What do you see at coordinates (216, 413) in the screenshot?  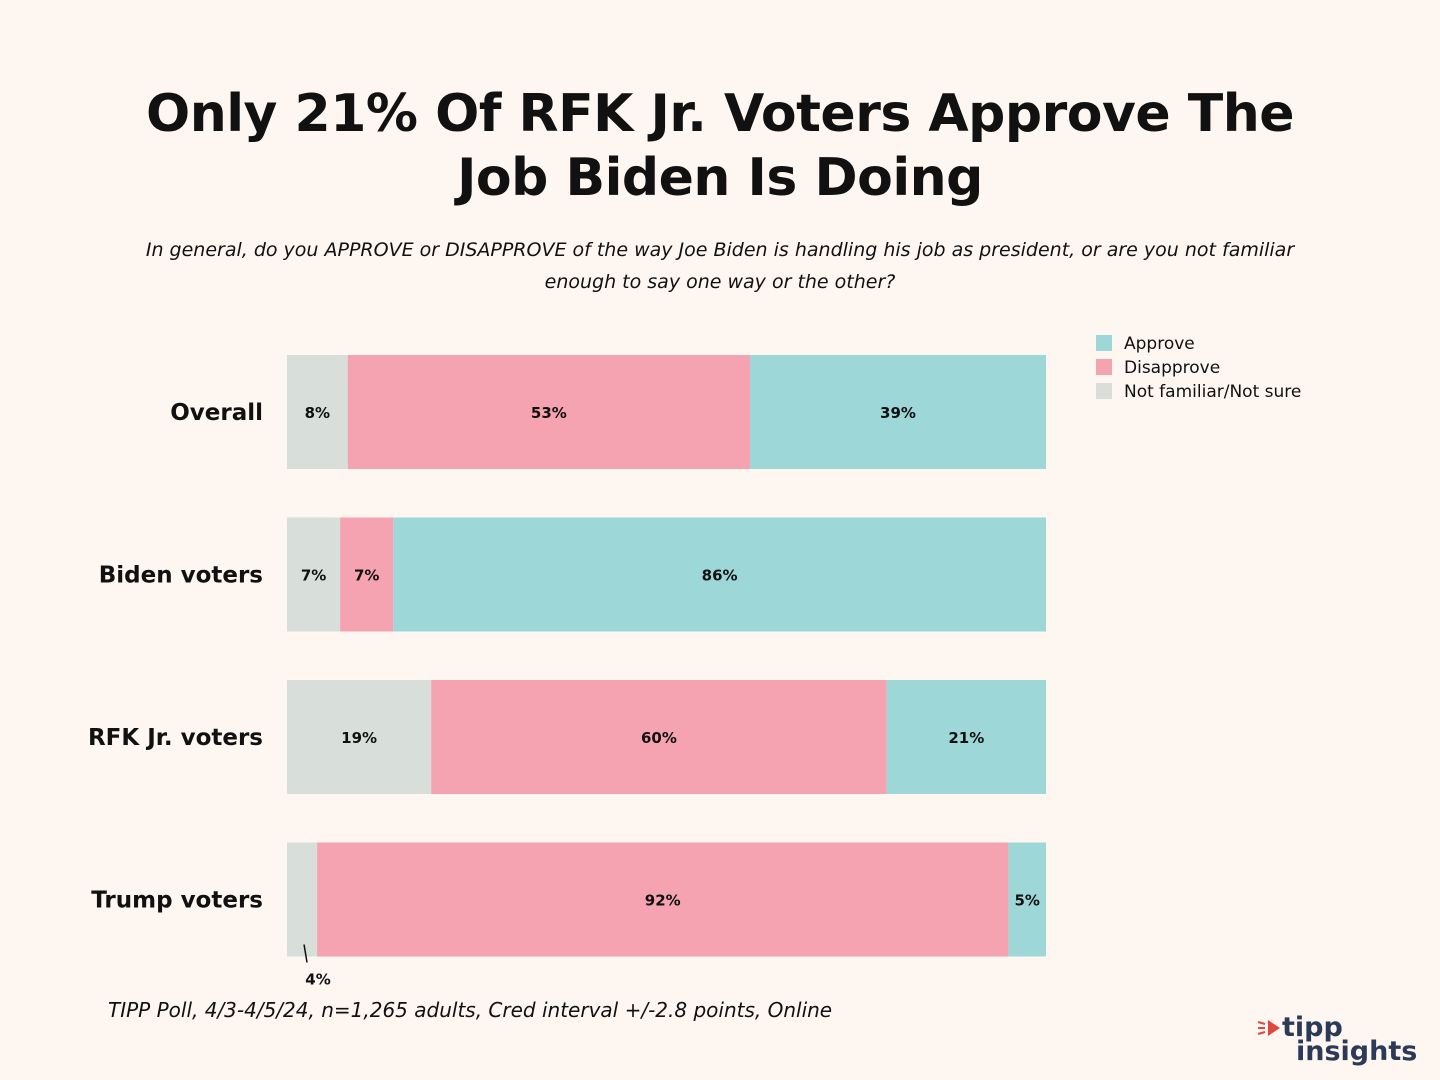 I see `category-label-overall: Overall` at bounding box center [216, 413].